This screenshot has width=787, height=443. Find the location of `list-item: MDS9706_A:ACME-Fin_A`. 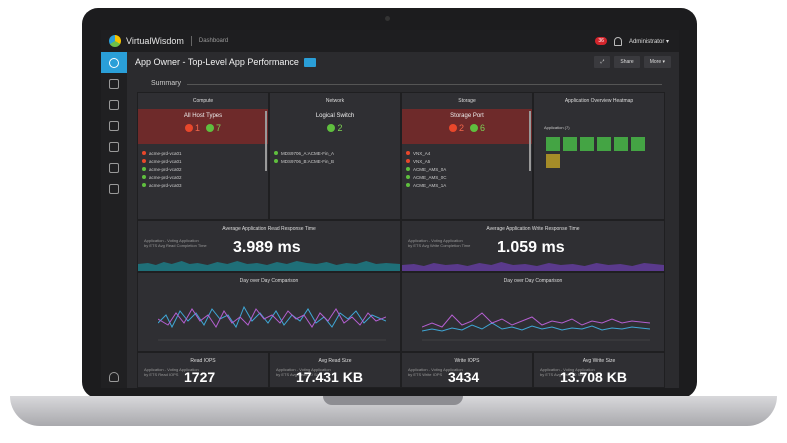

list-item: MDS9706_A:ACME-Fin_A is located at coordinates (304, 153).